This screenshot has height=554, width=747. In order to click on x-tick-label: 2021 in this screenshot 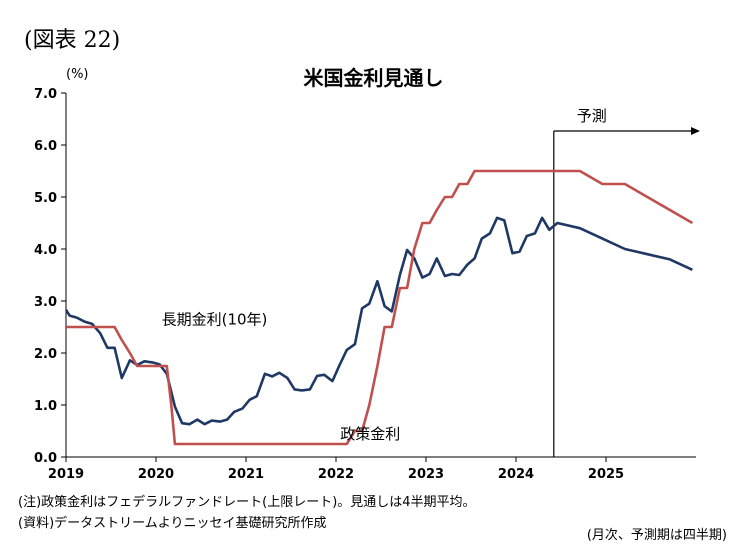, I will do `click(246, 474)`.